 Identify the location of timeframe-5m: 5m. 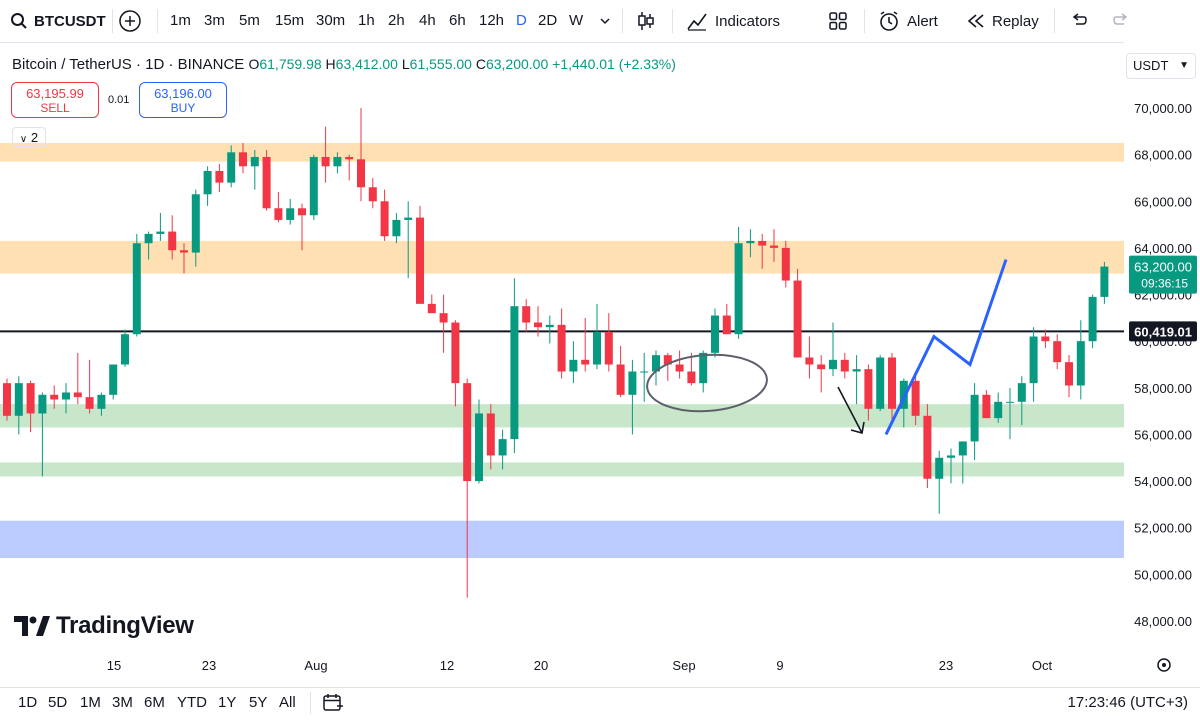
(249, 20).